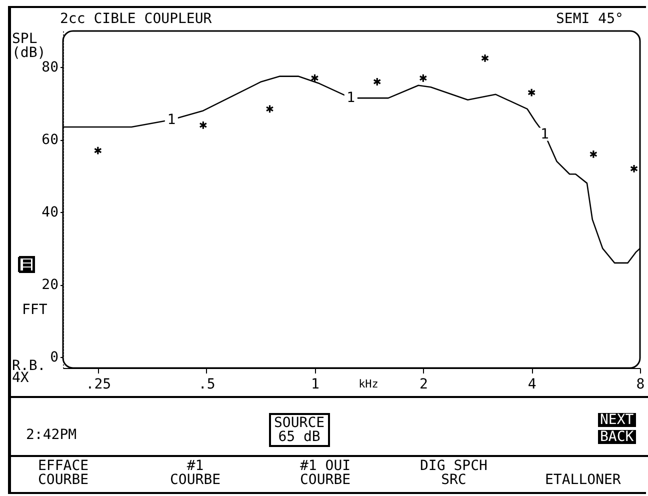 The width and height of the screenshot is (648, 496). What do you see at coordinates (136, 19) in the screenshot?
I see `chart-title: 2cc CIBLE COUPLEUR` at bounding box center [136, 19].